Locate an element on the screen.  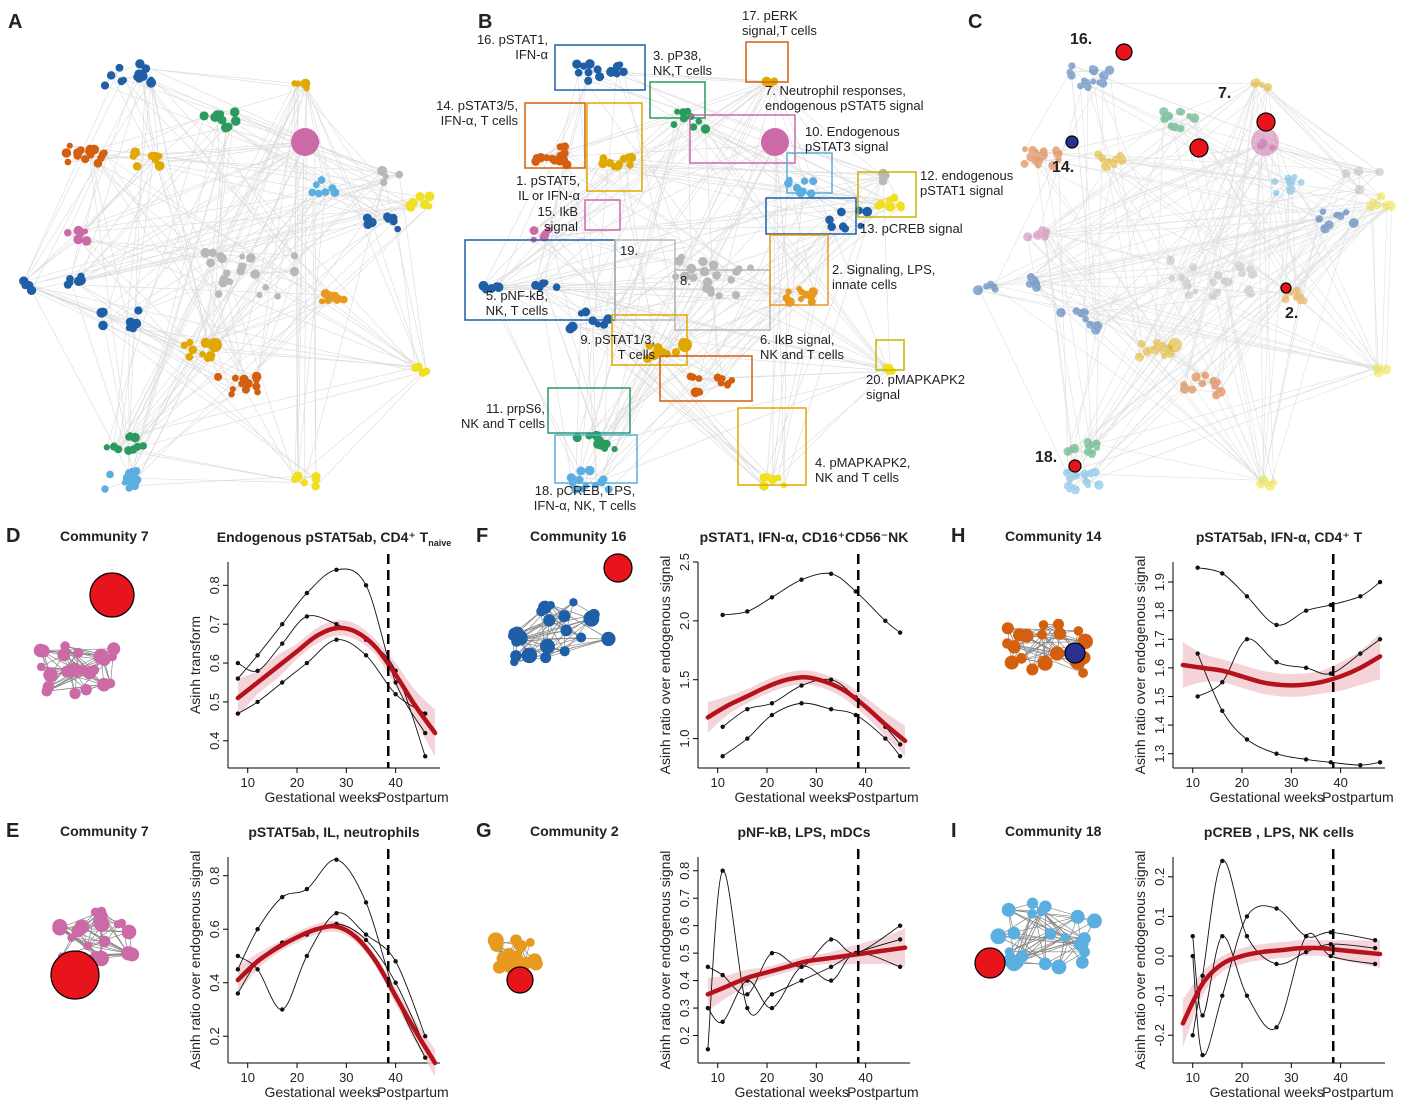
subject-line is located at coordinates (1284, 980).